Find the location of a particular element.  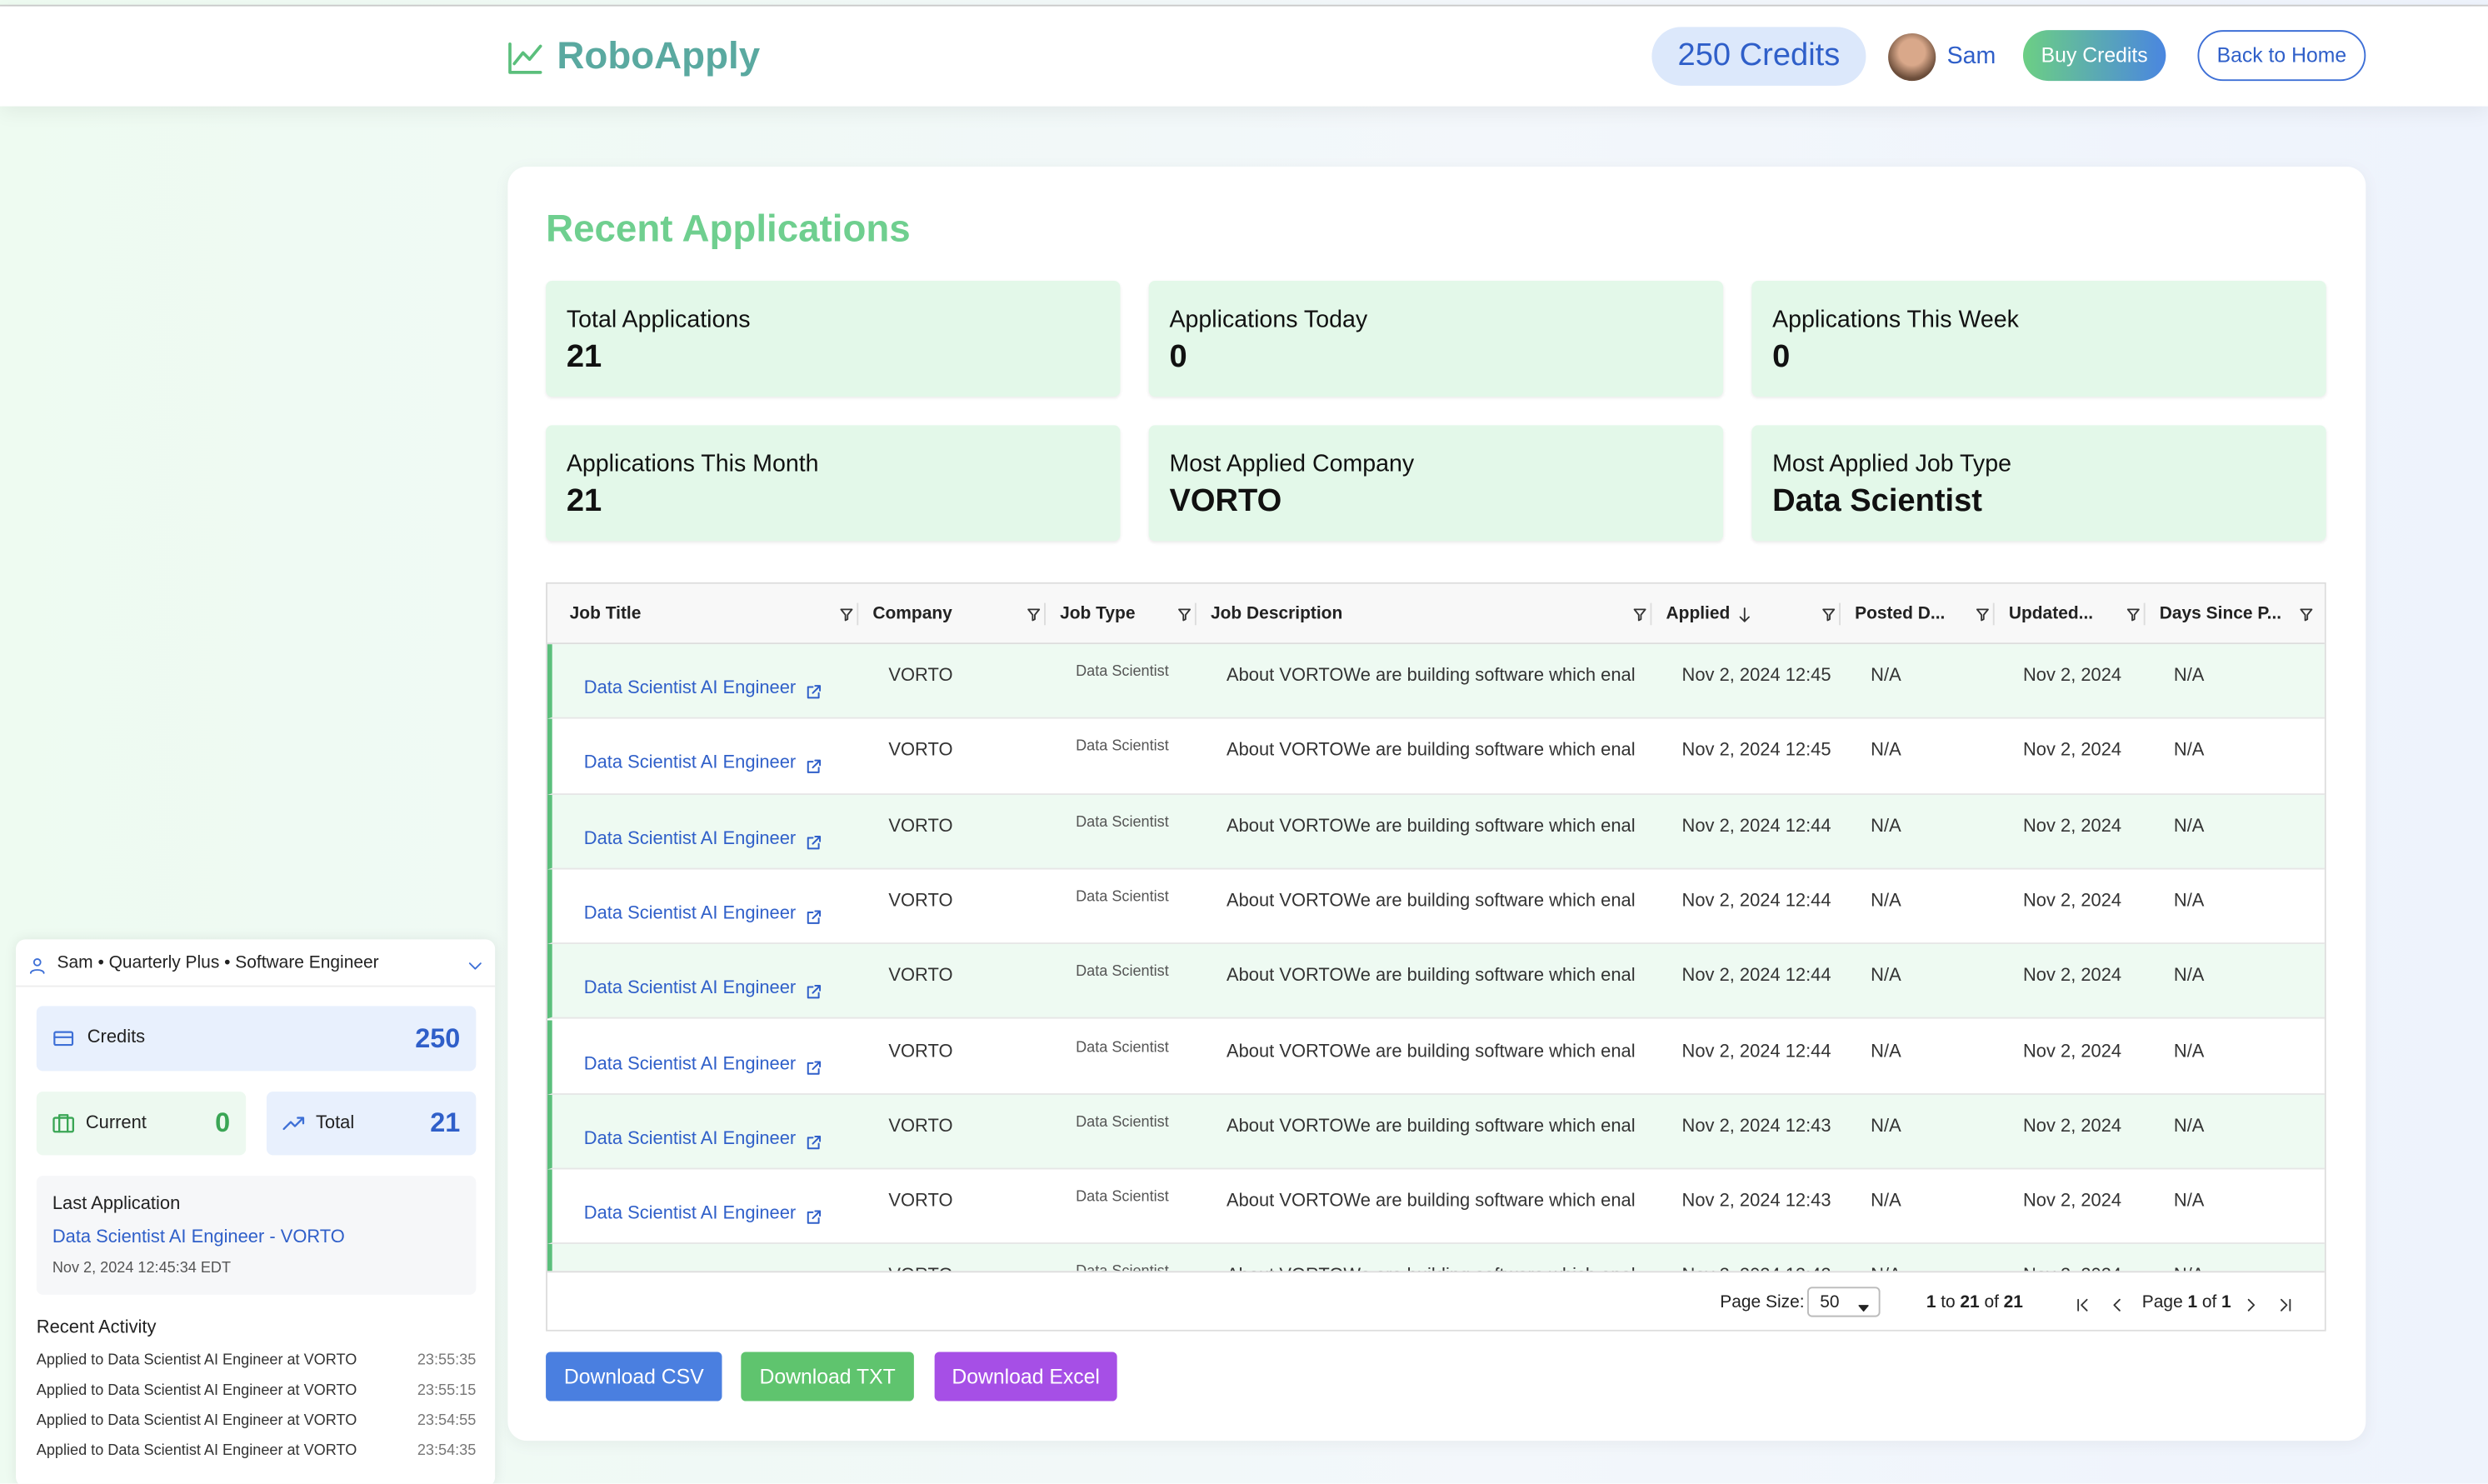

dropdown-caret is located at coordinates (1863, 1303).